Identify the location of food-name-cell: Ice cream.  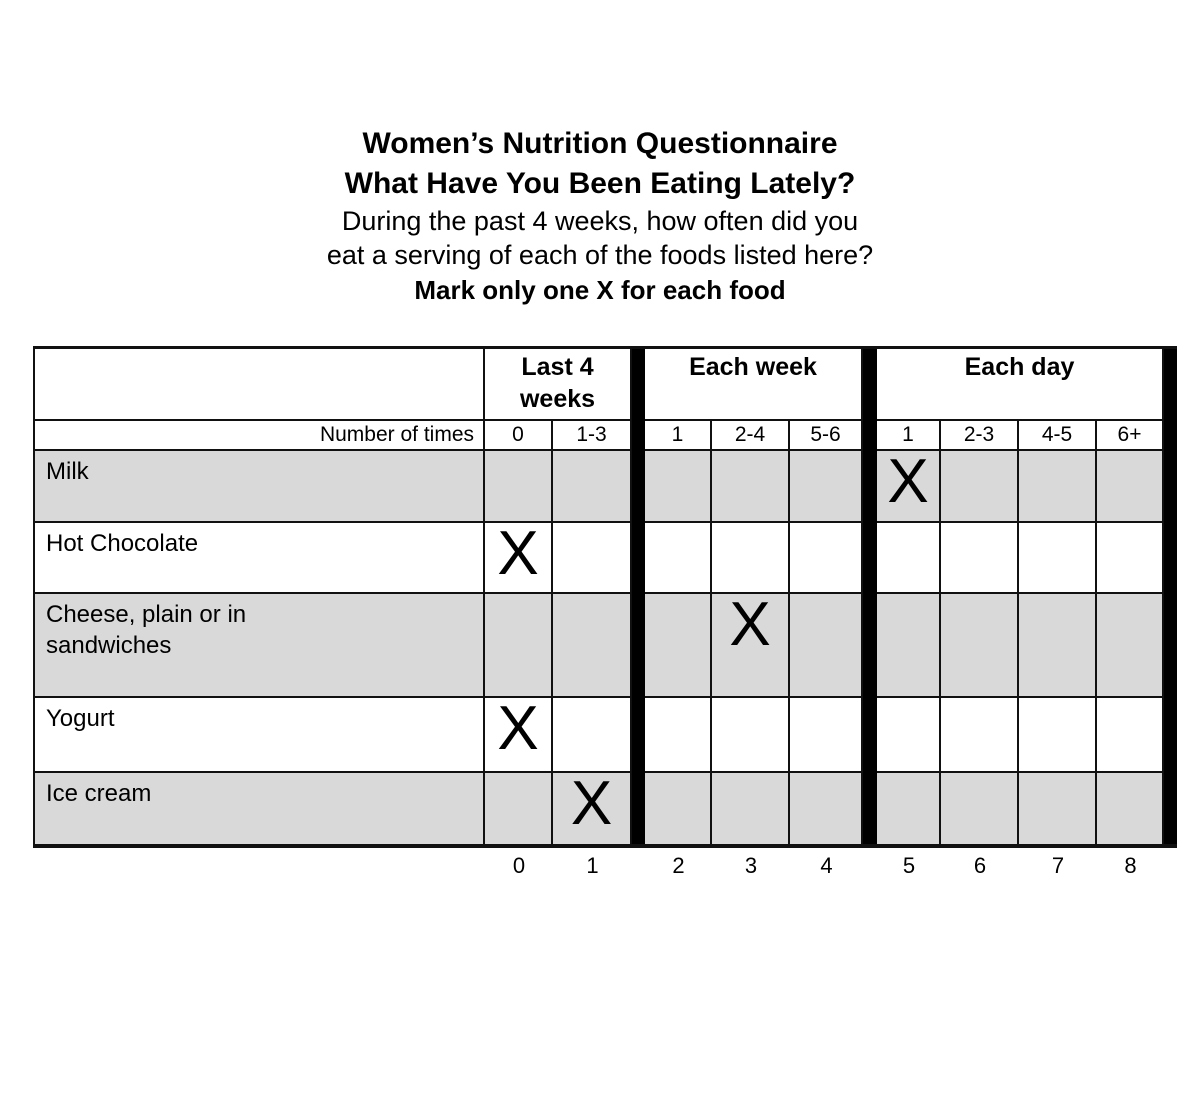
(259, 809).